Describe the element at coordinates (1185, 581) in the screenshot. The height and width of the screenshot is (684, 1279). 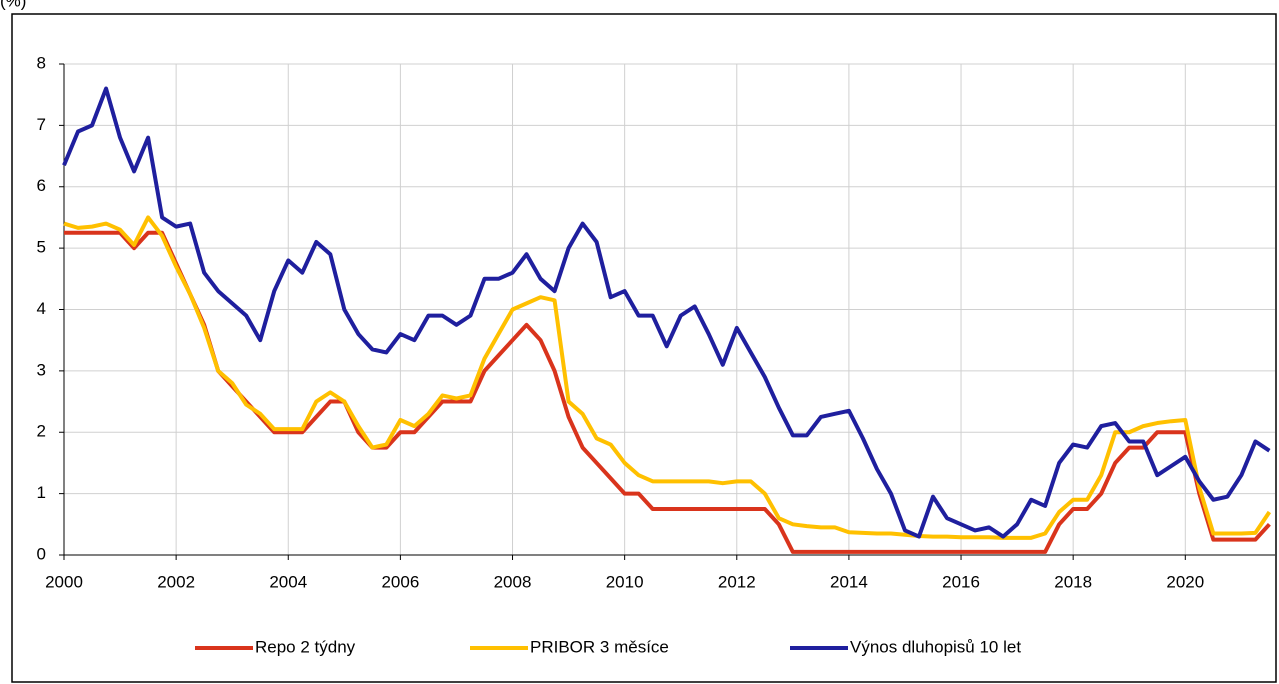
I see `x-tick-label: 2020` at that location.